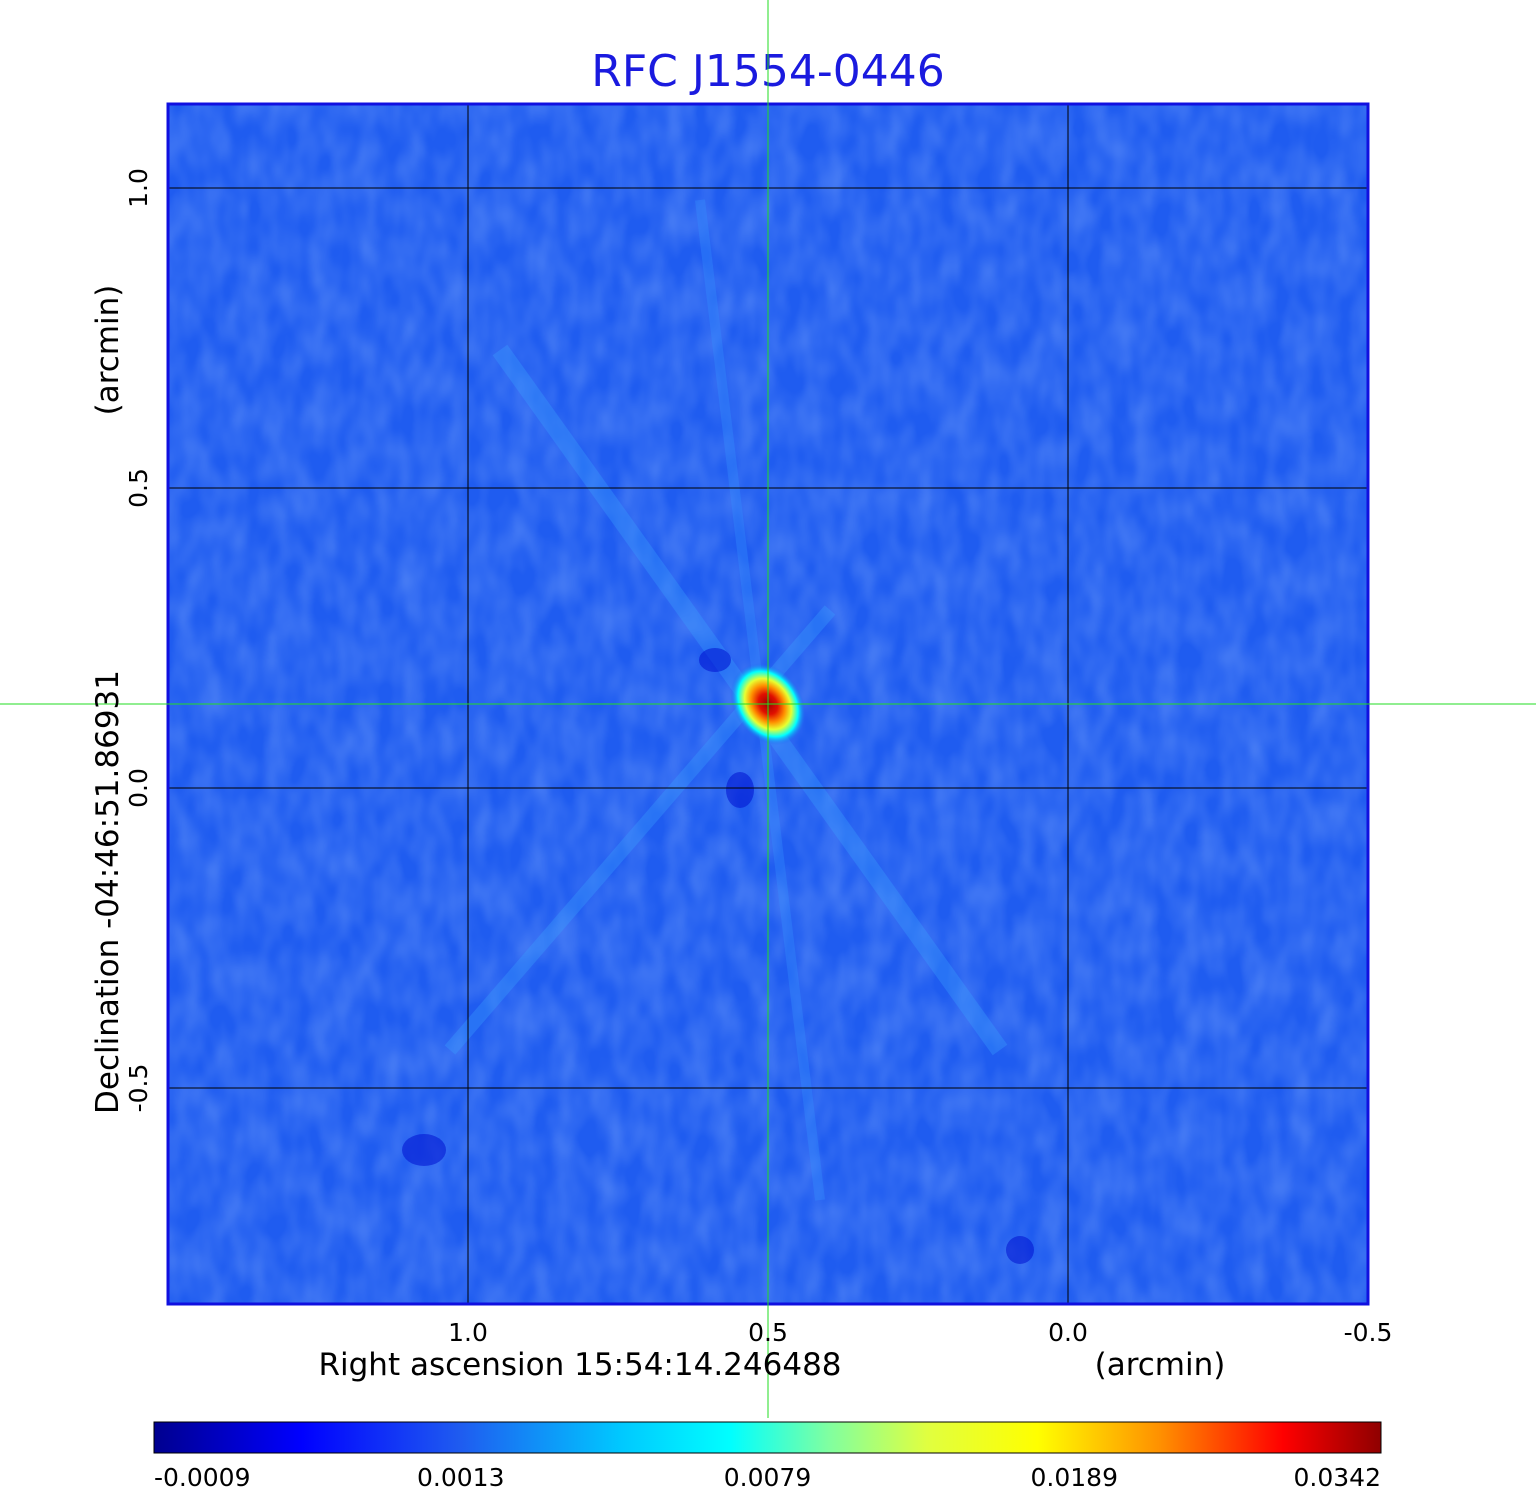  What do you see at coordinates (1160, 1365) in the screenshot?
I see `x-axis-unit: (arcmin)` at bounding box center [1160, 1365].